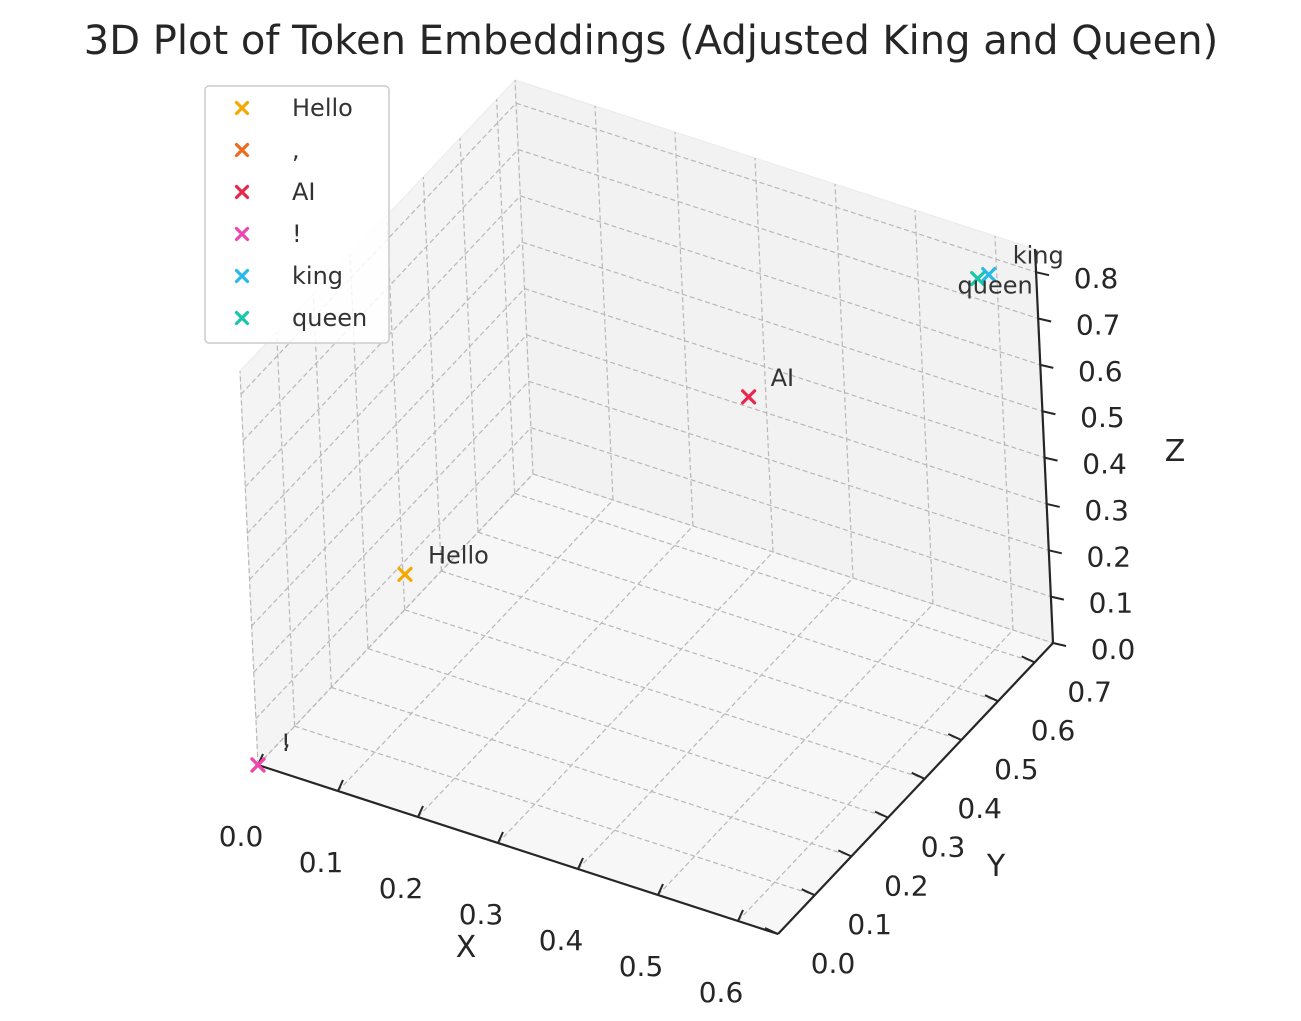 The height and width of the screenshot is (1021, 1301). What do you see at coordinates (721, 992) in the screenshot?
I see `x-tick-label: 0.6` at bounding box center [721, 992].